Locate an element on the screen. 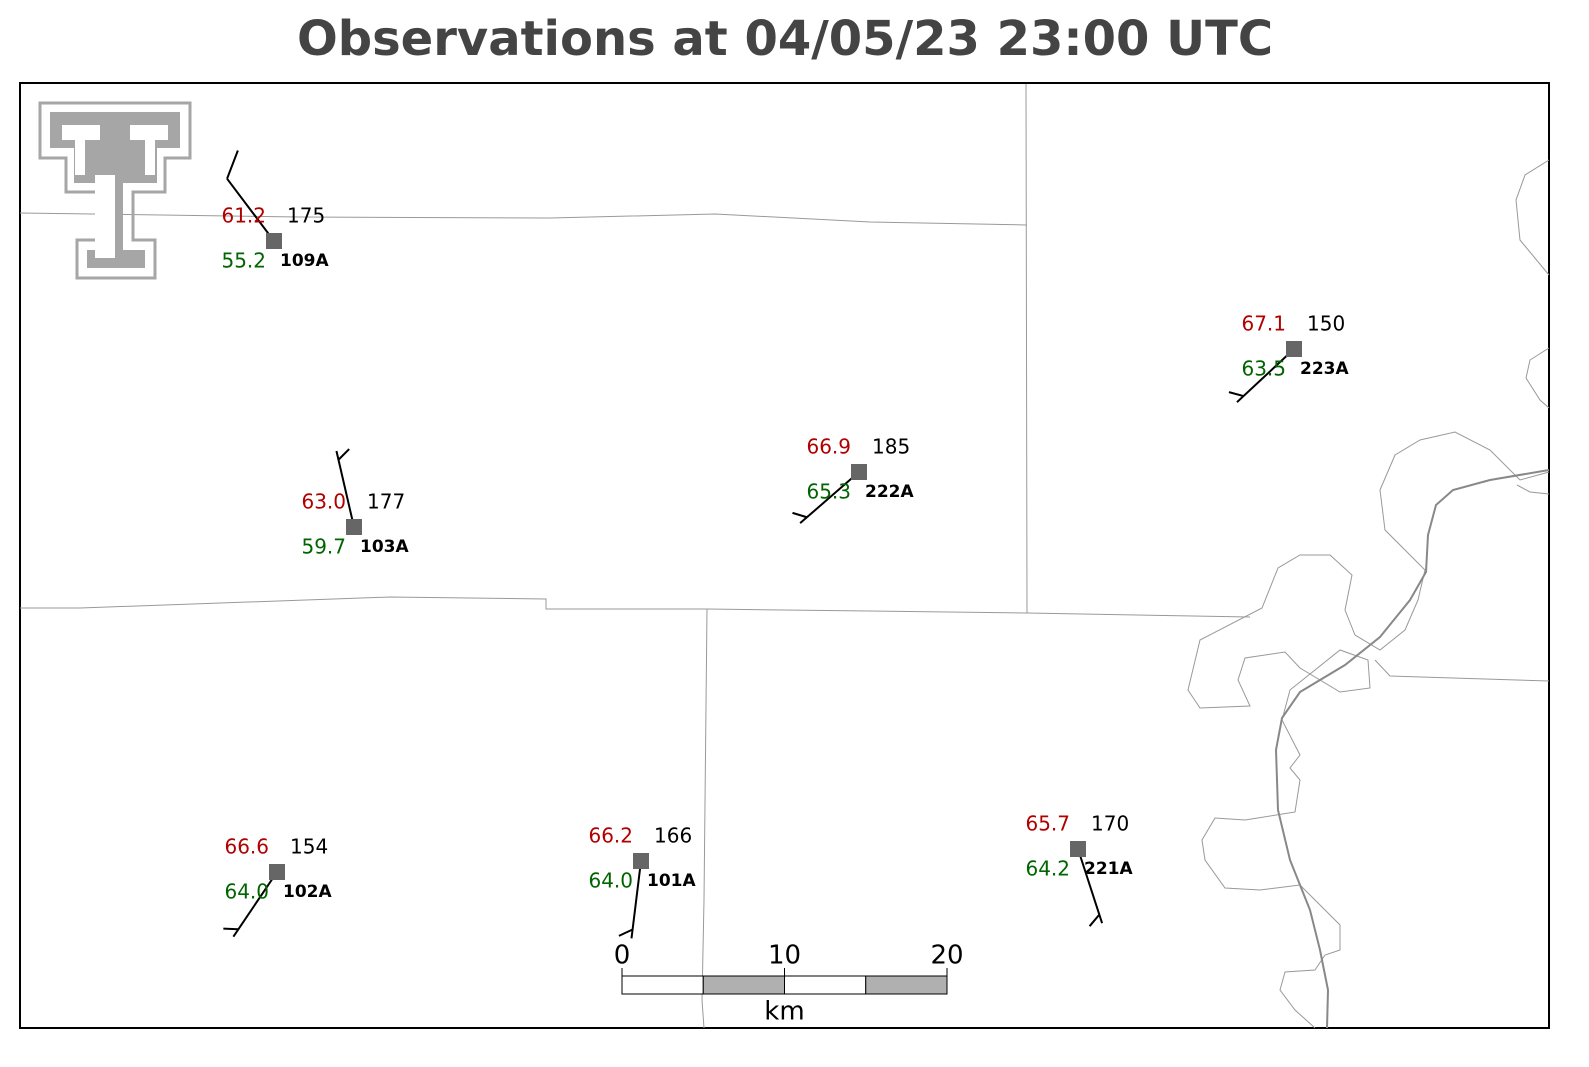  highway is located at coordinates (1412, 749).